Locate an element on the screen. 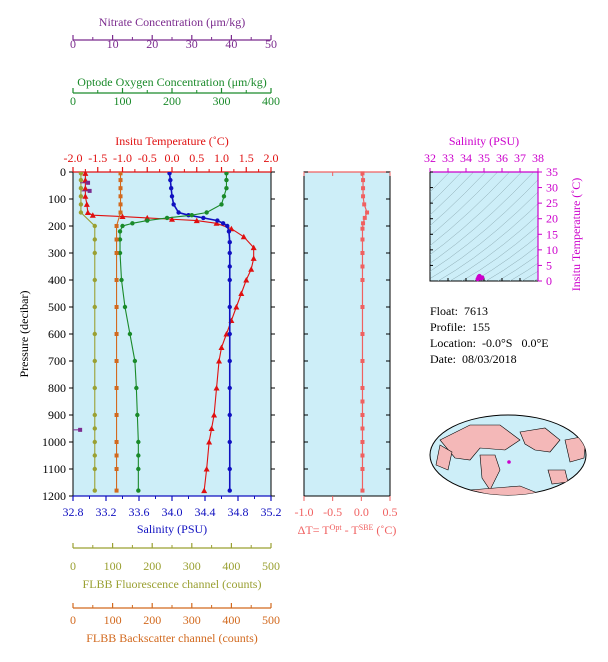 The image size is (608, 662). pressure-tick-label: 100 is located at coordinates (57, 199).